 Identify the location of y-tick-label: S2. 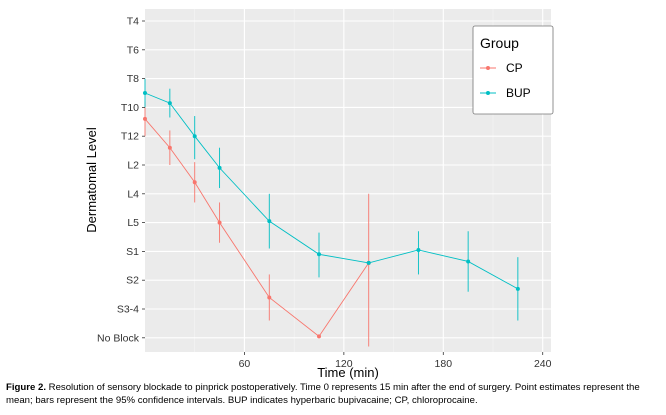
(132, 281).